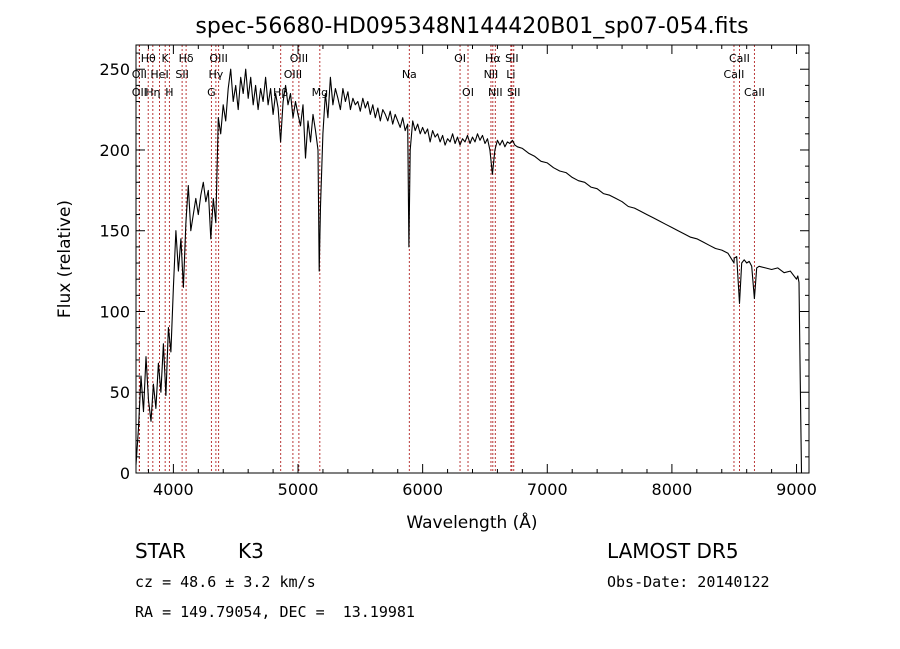  I want to click on coordinates: RA = 149.79054, DEC = 13.19981, so click(275, 612).